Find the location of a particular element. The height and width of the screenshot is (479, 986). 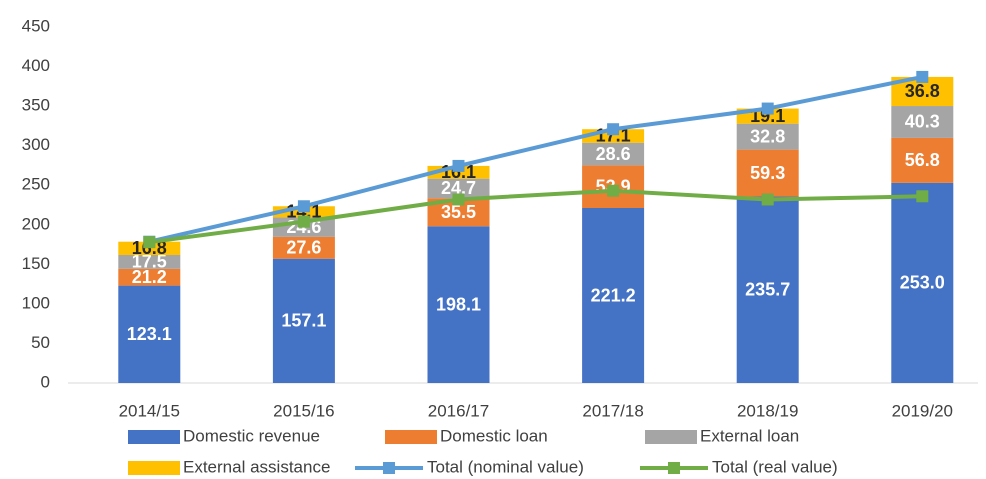

x-tick-label: 2017/18 is located at coordinates (612, 410).